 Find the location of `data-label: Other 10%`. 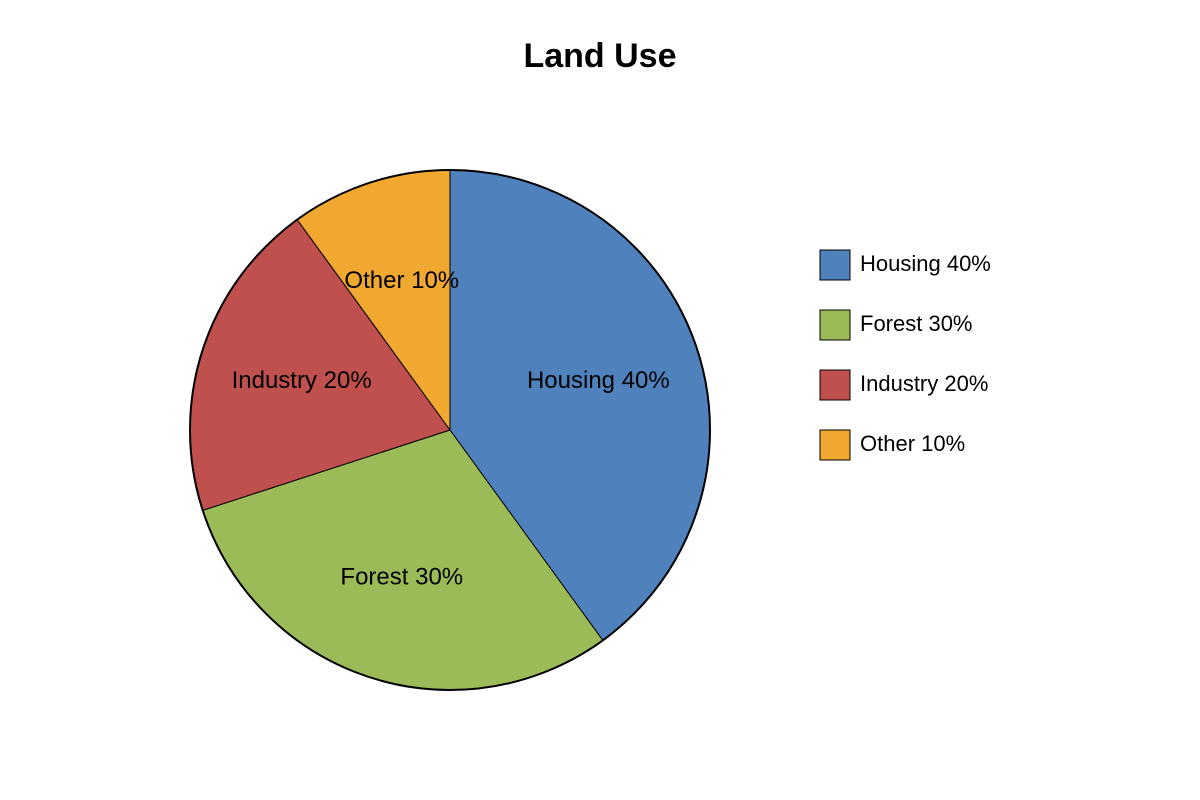

data-label: Other 10% is located at coordinates (401, 280).